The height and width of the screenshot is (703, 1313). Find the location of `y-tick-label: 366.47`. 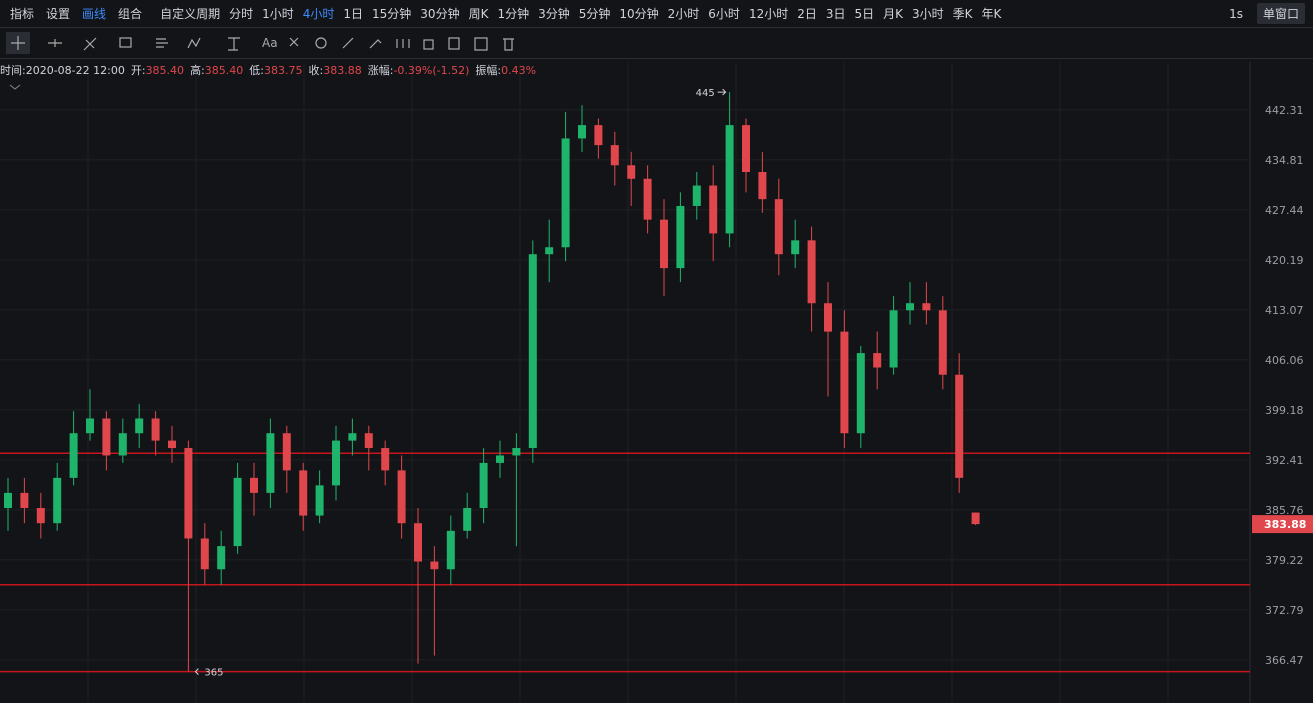

y-tick-label: 366.47 is located at coordinates (1284, 660).